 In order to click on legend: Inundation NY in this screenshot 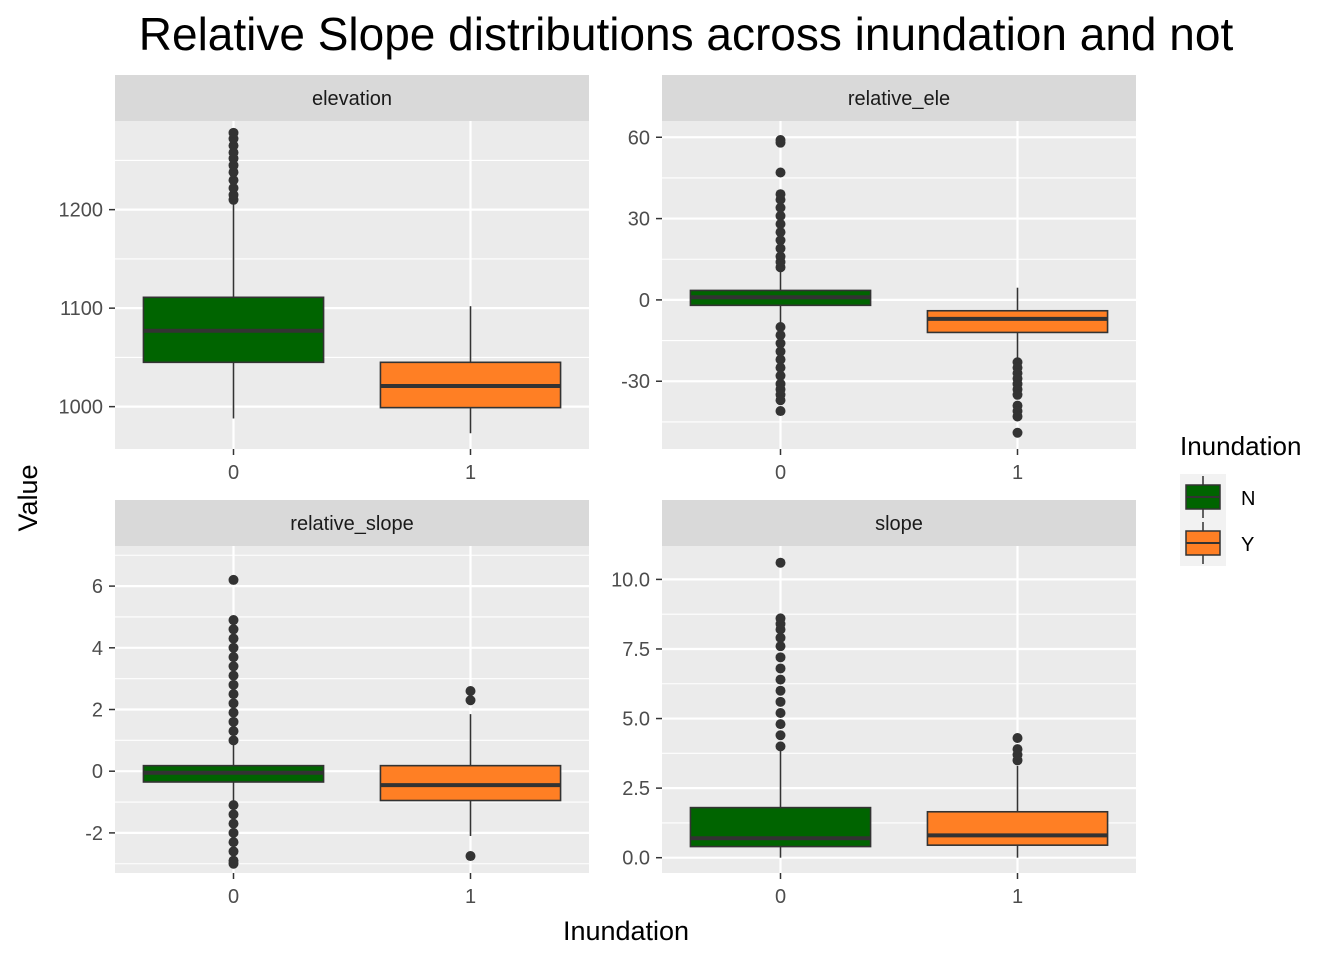, I will do `click(1240, 498)`.